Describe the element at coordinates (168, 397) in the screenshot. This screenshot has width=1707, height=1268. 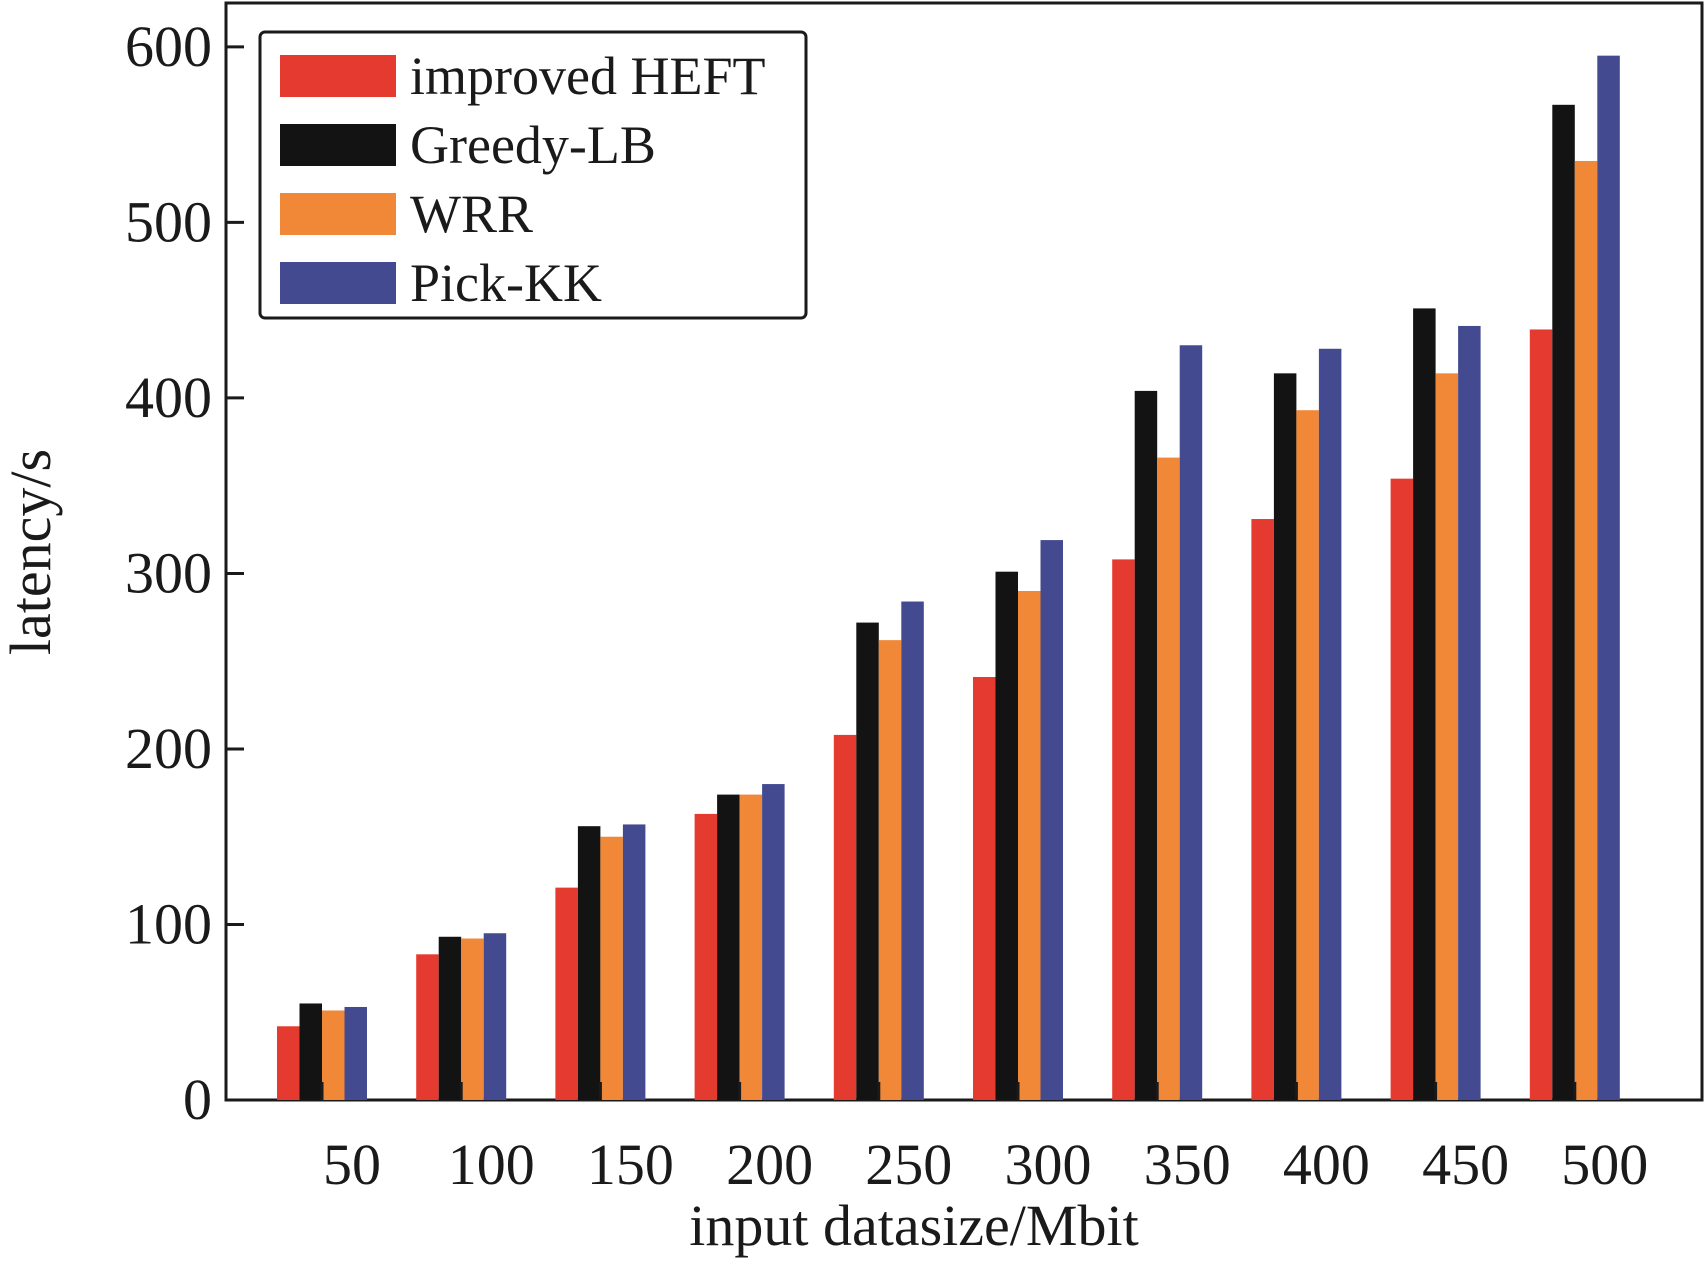
I see `y-tick-label: 400` at that location.